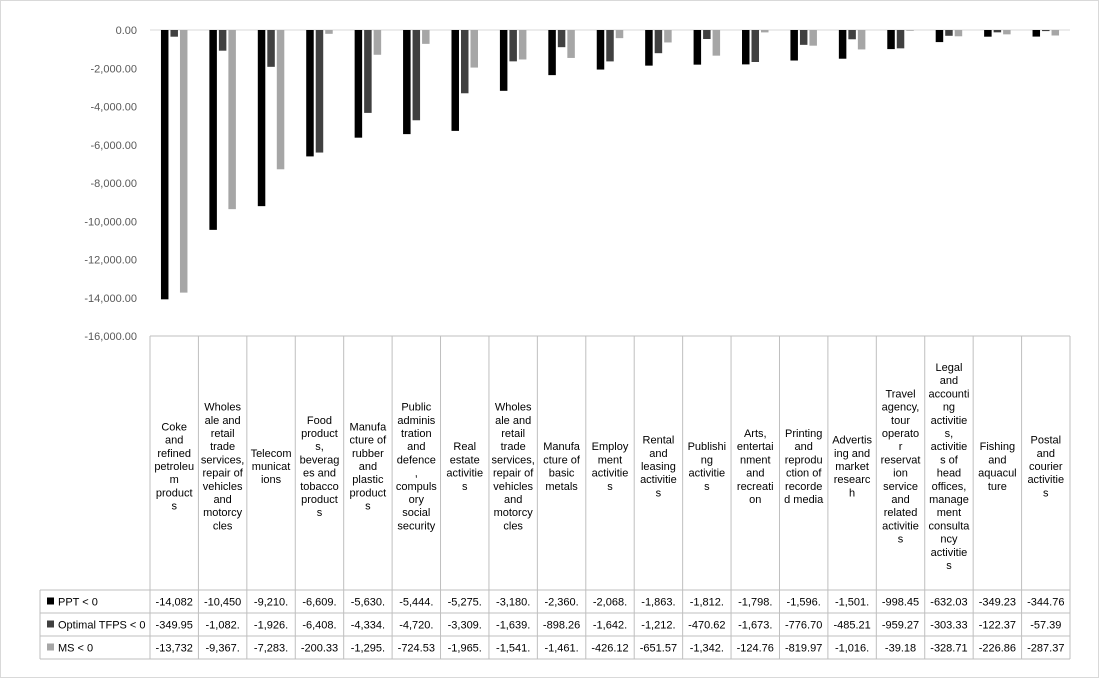  I want to click on data-label-2-19: -57.39, so click(1045, 626).